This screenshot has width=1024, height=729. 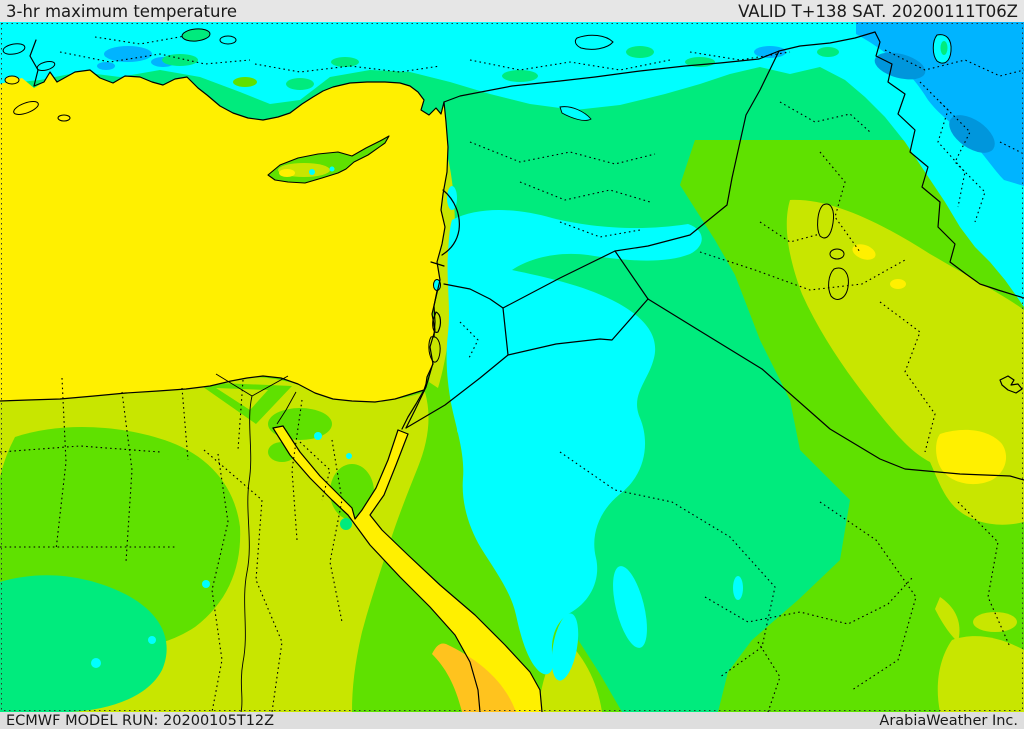 What do you see at coordinates (1011, 384) in the screenshot?
I see `kuwait-coast-squiggle` at bounding box center [1011, 384].